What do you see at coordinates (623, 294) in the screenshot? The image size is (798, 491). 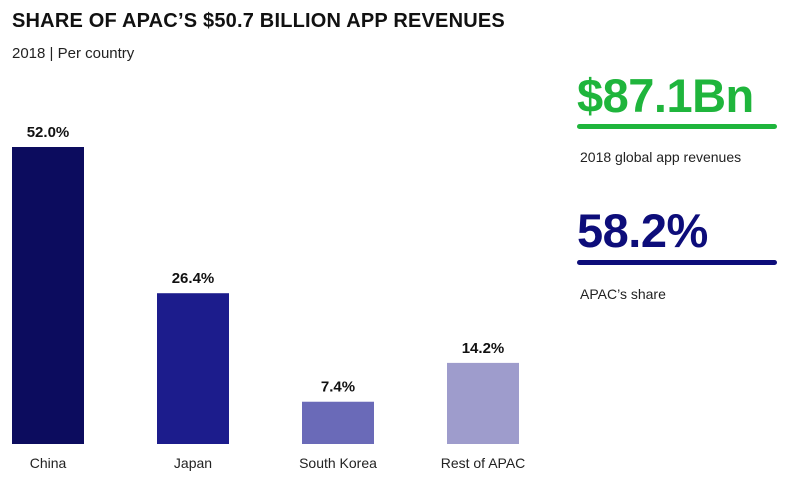 I see `apac-share-label: APAC’s share` at bounding box center [623, 294].